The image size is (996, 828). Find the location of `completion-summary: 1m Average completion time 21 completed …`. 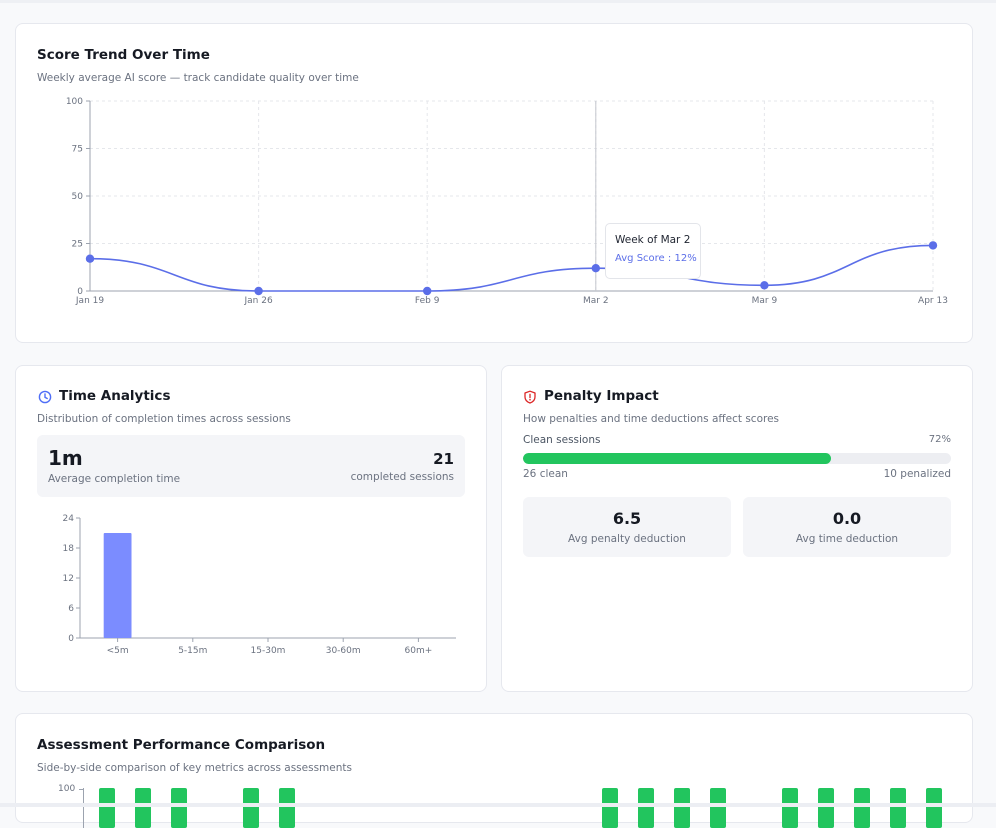

completion-summary: 1m Average completion time 21 completed … is located at coordinates (251, 466).